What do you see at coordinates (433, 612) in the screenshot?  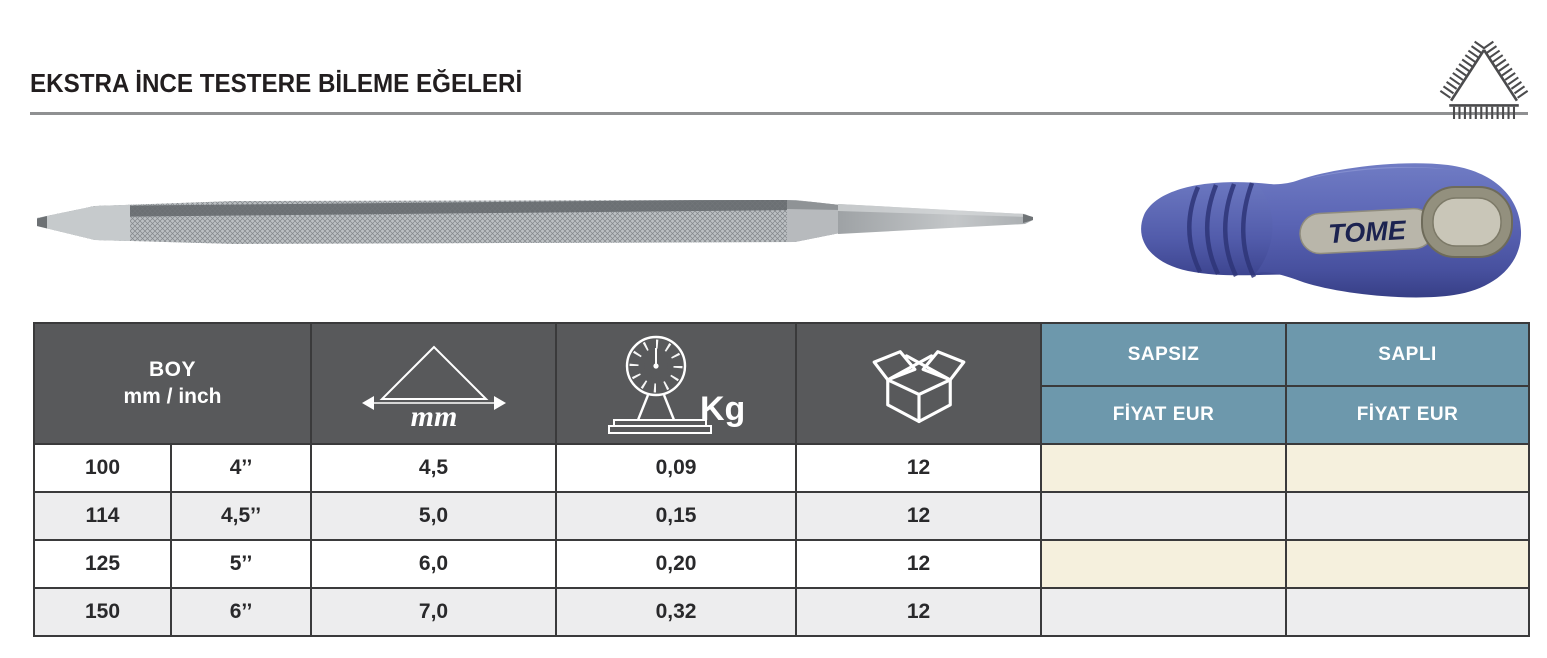 I see `cell-width: 7,0` at bounding box center [433, 612].